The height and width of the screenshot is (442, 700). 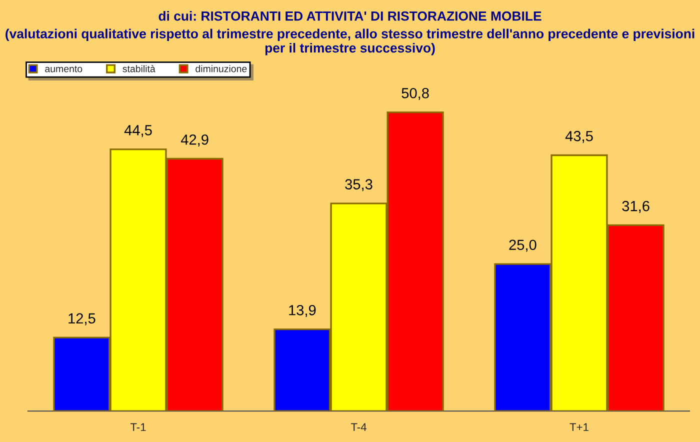 I want to click on data-label: 25,0, so click(x=522, y=246).